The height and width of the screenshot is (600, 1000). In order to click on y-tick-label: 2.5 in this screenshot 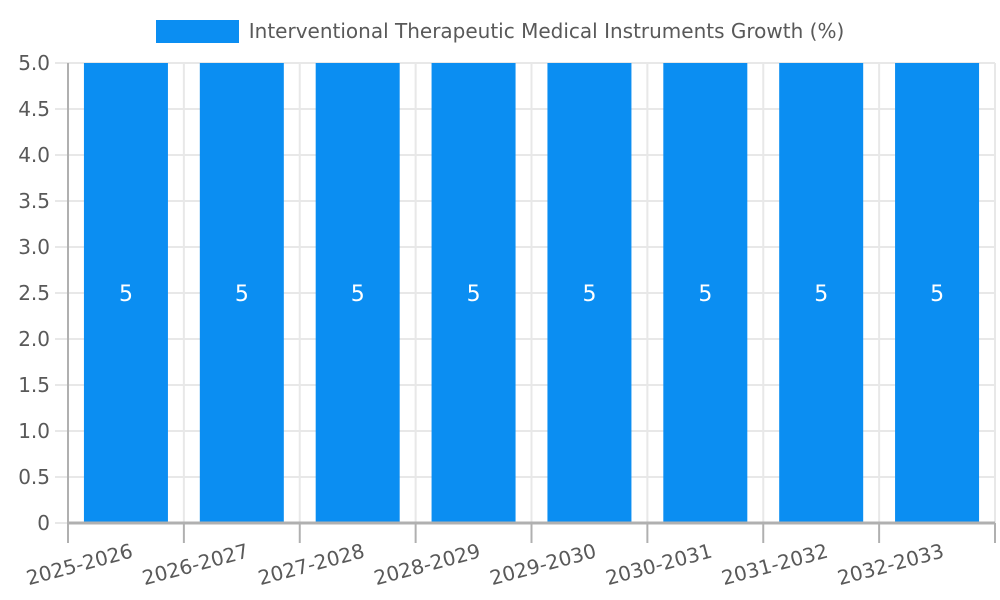, I will do `click(34, 293)`.